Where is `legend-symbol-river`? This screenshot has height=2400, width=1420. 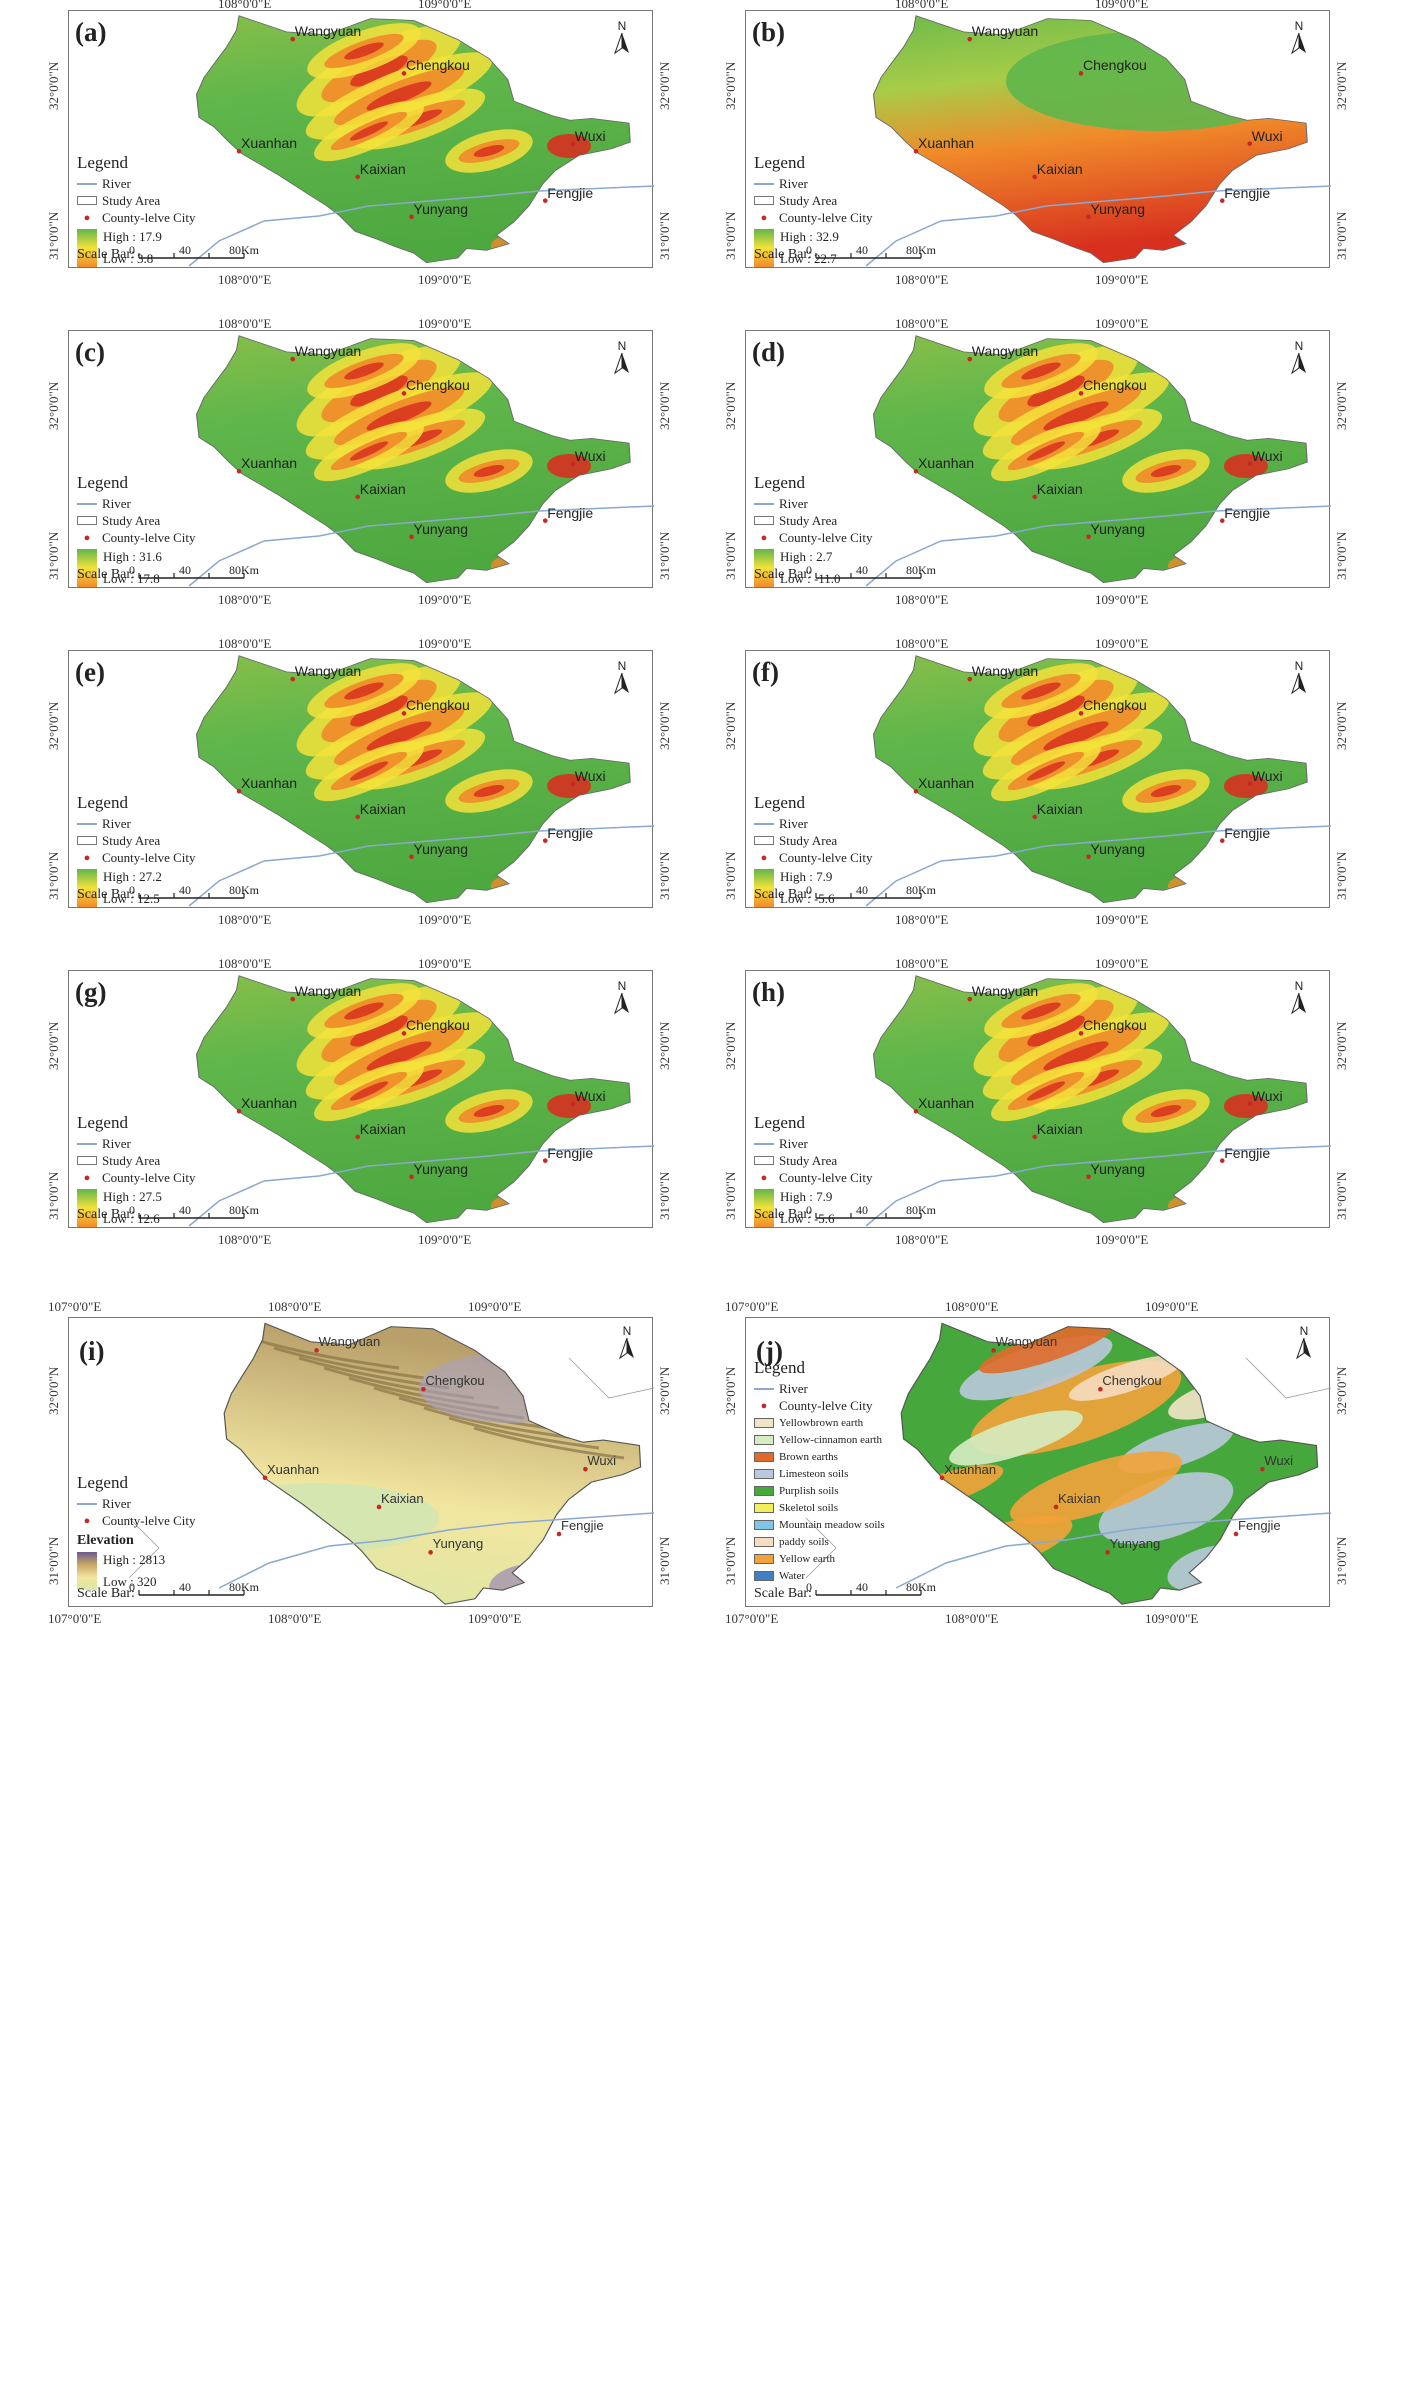
legend-symbol-river is located at coordinates (87, 1503).